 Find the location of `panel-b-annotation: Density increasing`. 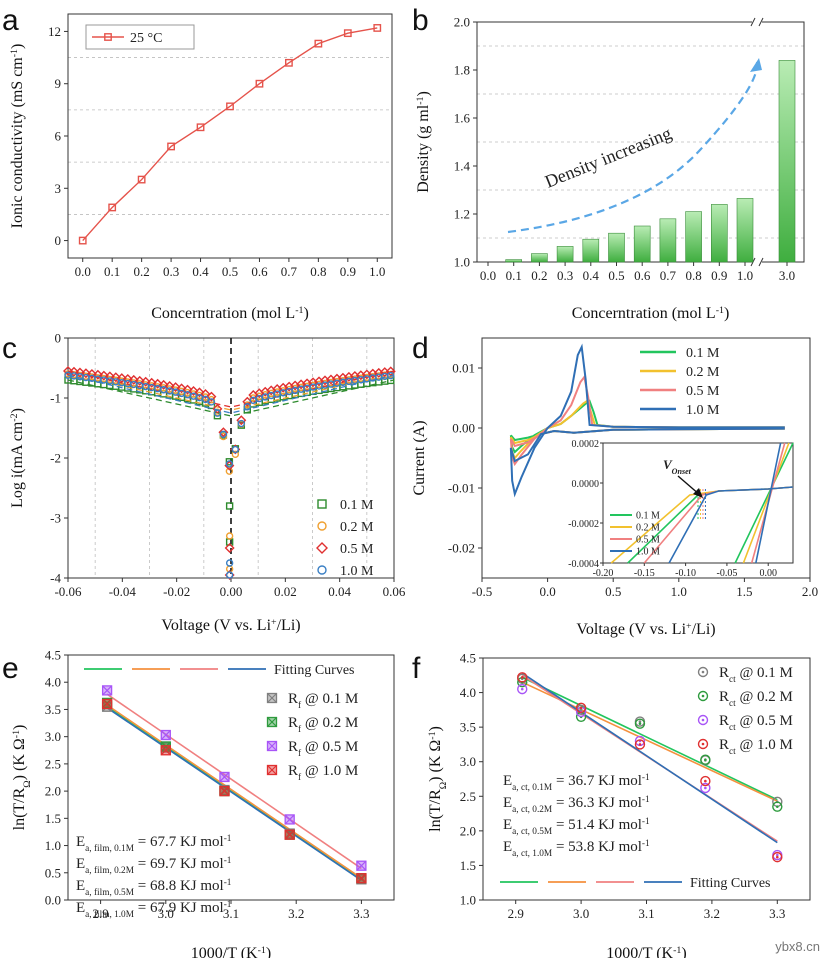

panel-b-annotation: Density increasing is located at coordinates (608, 157).